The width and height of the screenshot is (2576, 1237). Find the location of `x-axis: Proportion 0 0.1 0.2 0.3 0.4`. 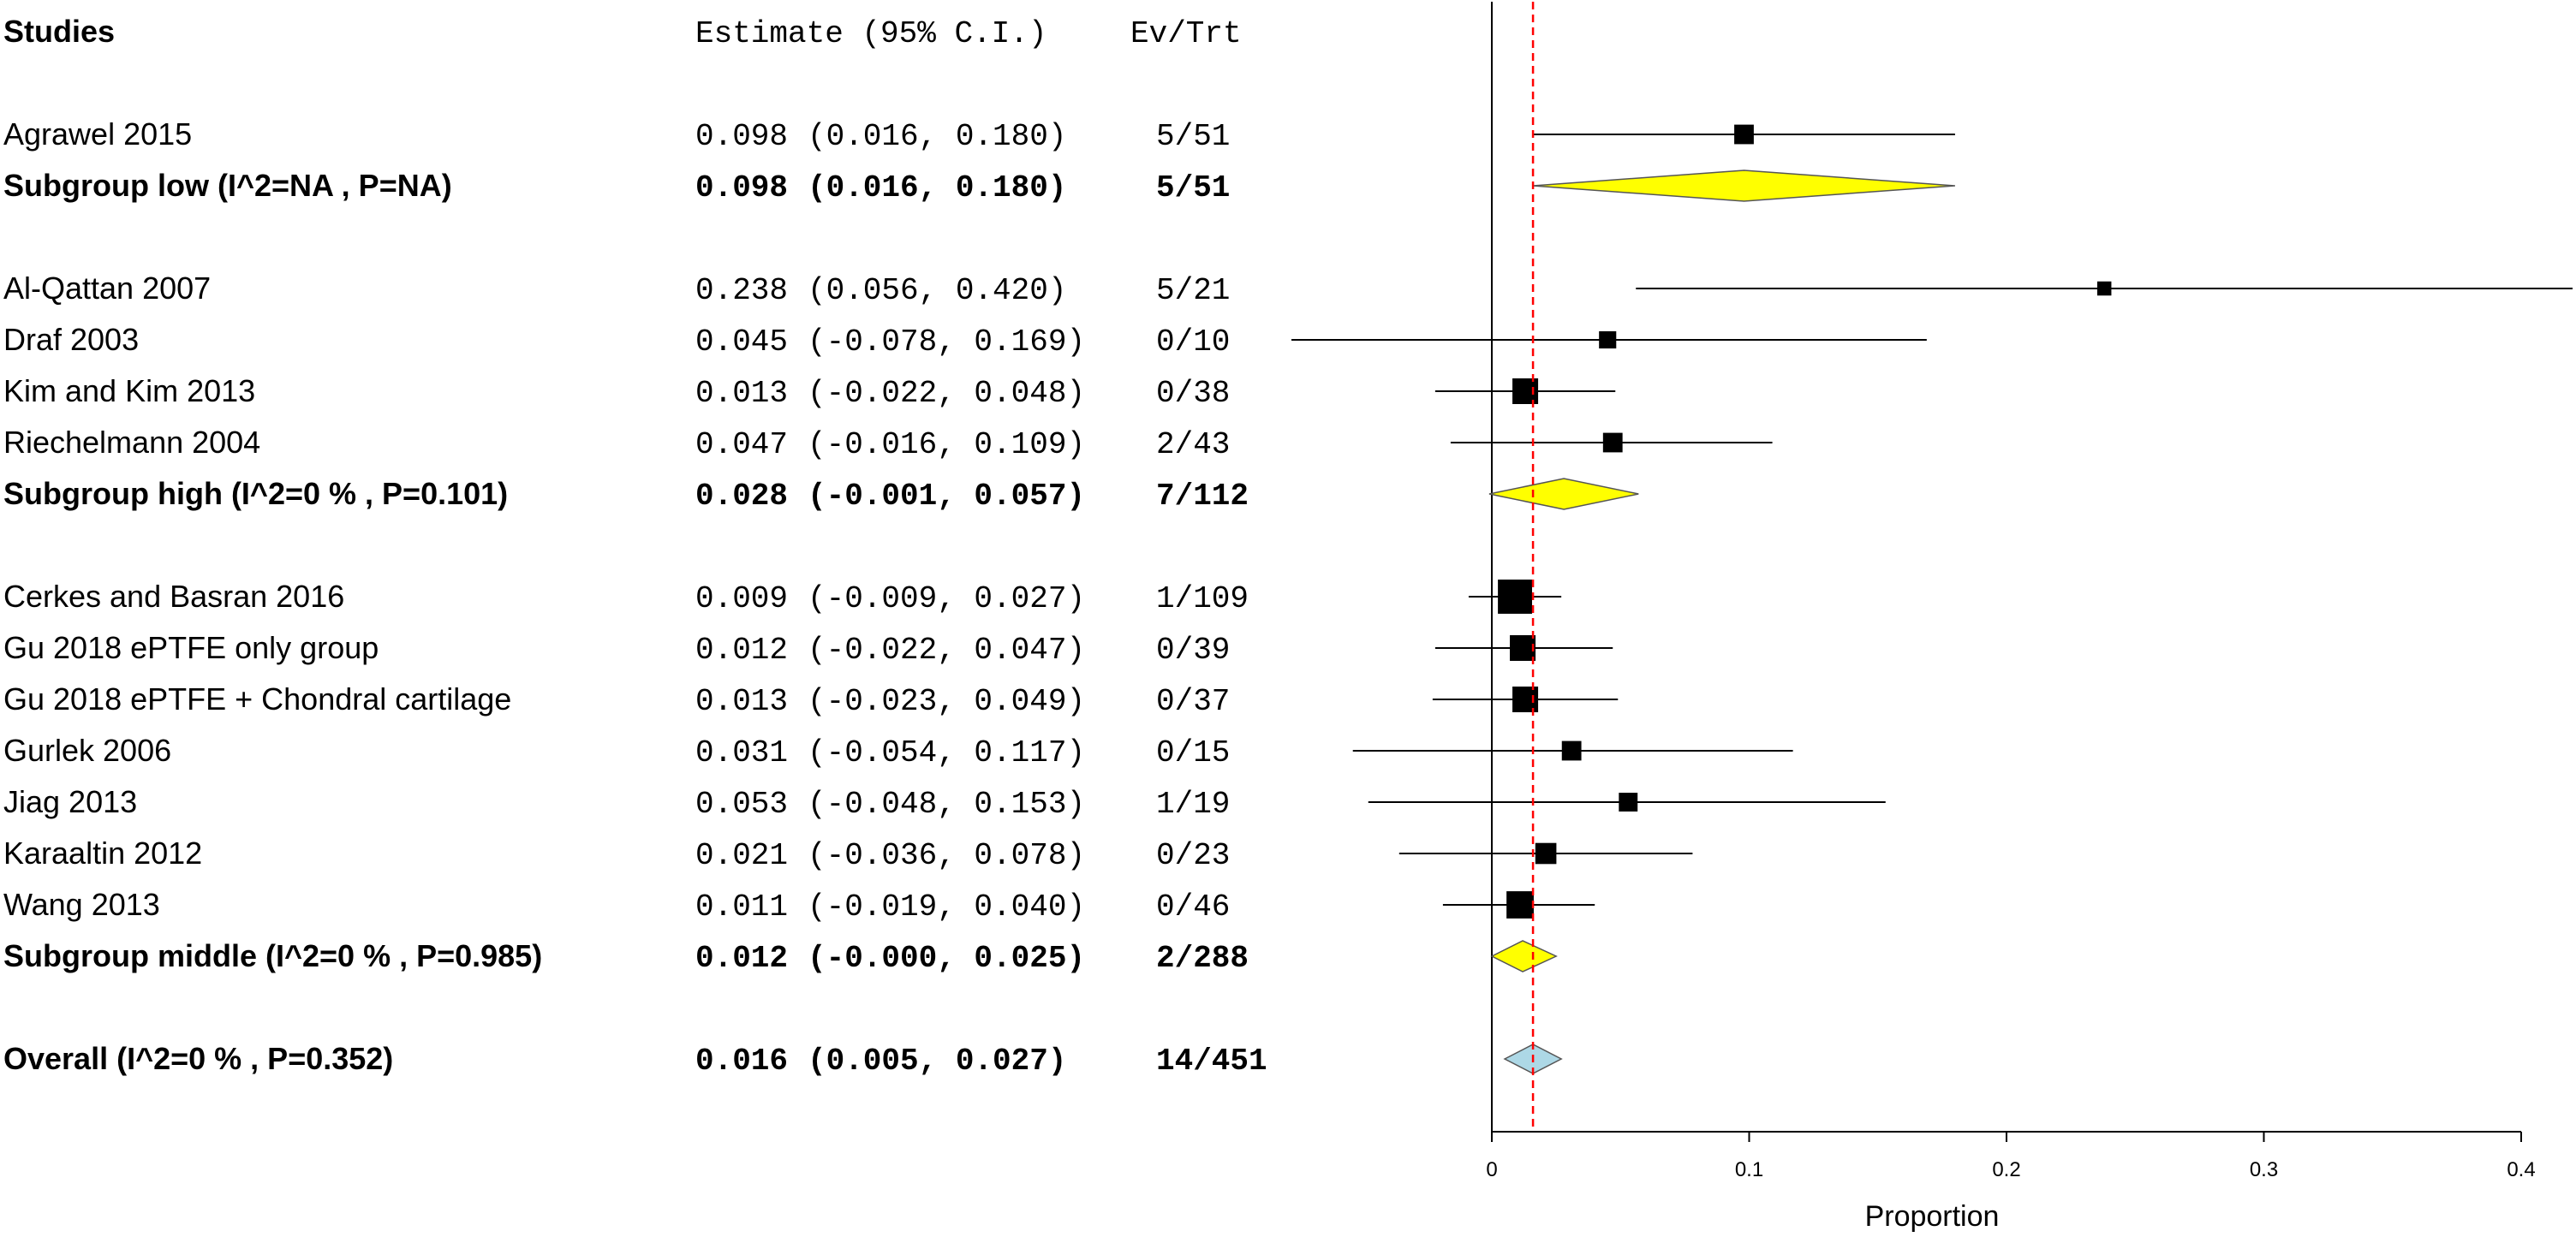

x-axis: Proportion 0 0.1 0.2 0.3 0.4 is located at coordinates (2011, 1182).